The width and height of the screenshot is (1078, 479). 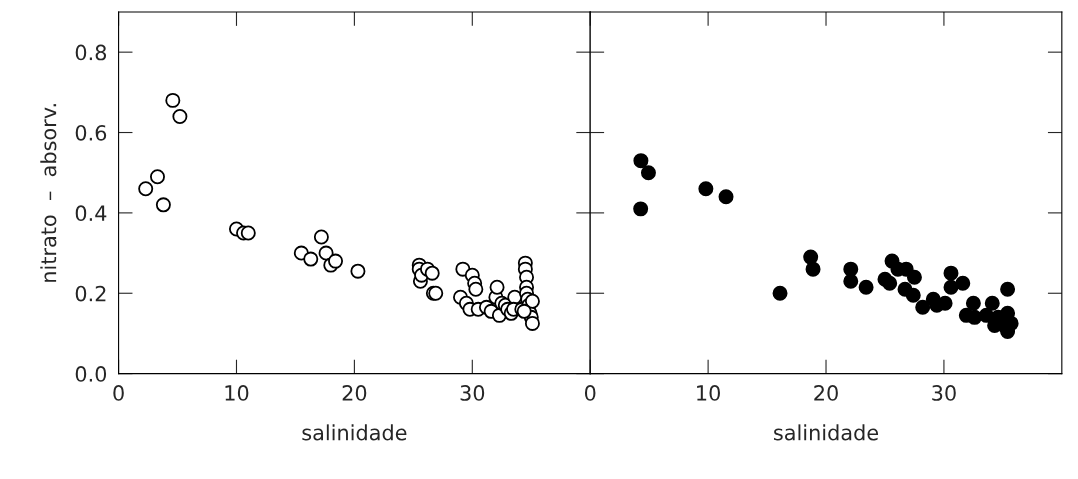 I want to click on y-tick-label: 0.0, so click(x=91, y=374).